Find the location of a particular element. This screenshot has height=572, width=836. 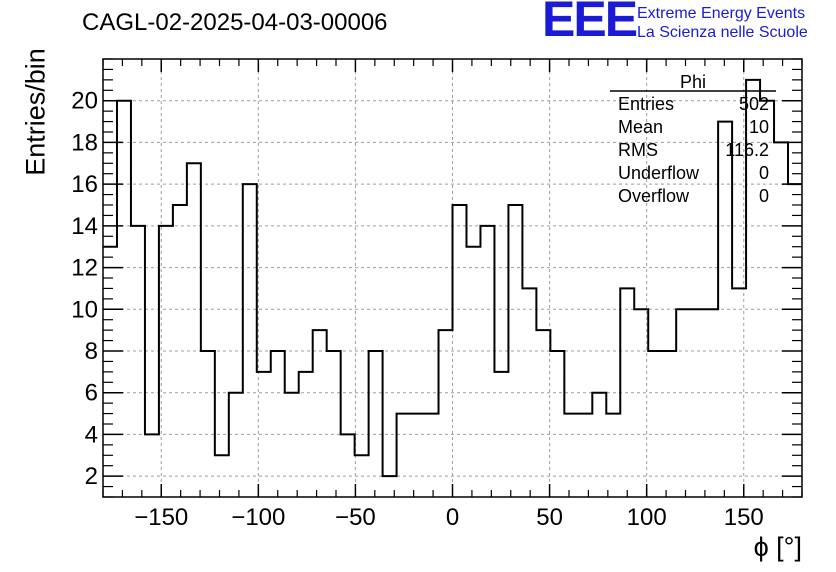

y-tick-label: 12 is located at coordinates (84, 268).